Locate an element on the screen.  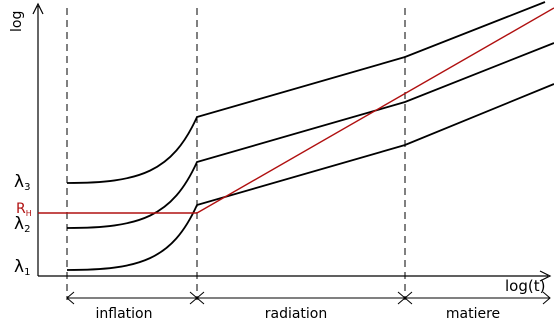
arrow-matter-start is located at coordinates (408, 298).